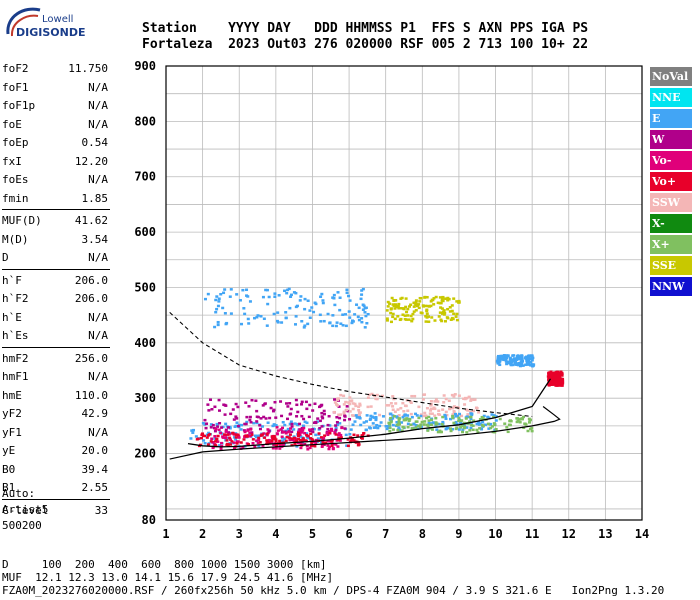  What do you see at coordinates (351, 364) in the screenshot?
I see `dashed-curve` at bounding box center [351, 364].